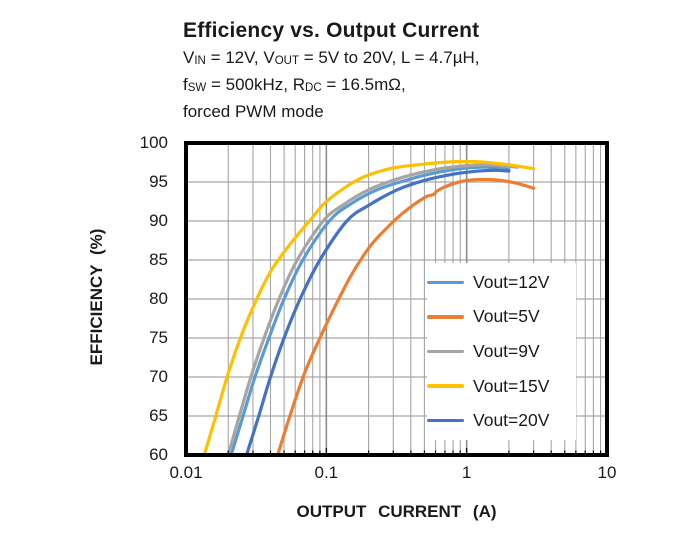 The image size is (691, 557). What do you see at coordinates (158, 259) in the screenshot?
I see `y-tick-label-85: 85` at bounding box center [158, 259].